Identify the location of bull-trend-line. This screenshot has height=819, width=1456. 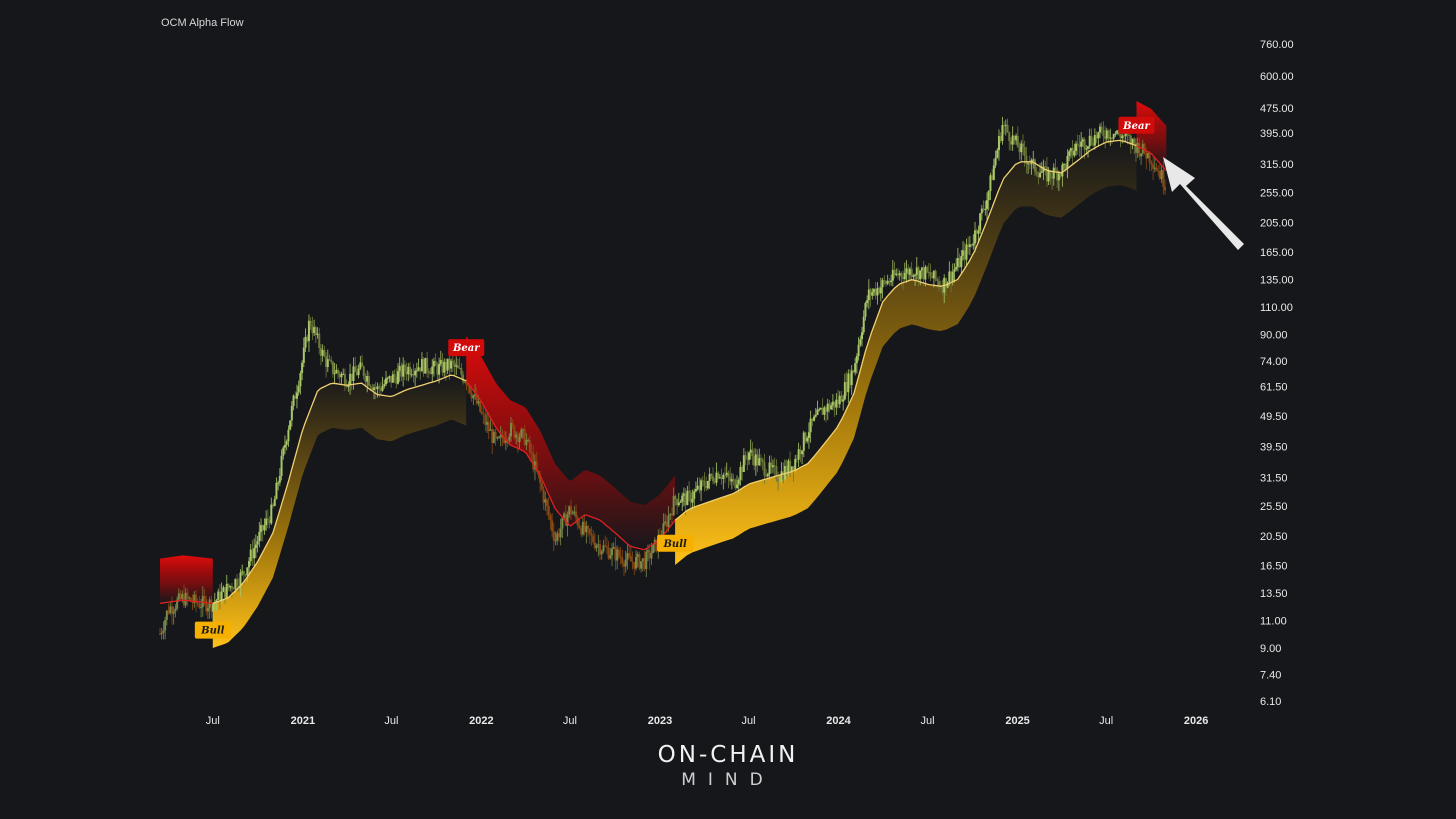
(905, 330).